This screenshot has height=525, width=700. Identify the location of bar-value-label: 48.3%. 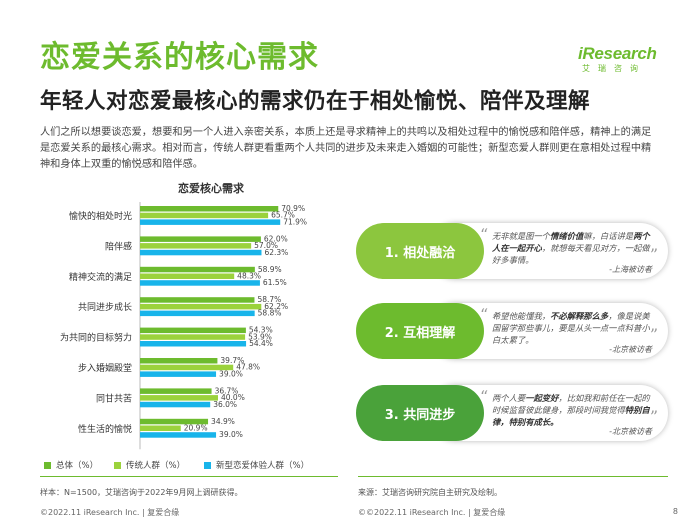
(249, 276).